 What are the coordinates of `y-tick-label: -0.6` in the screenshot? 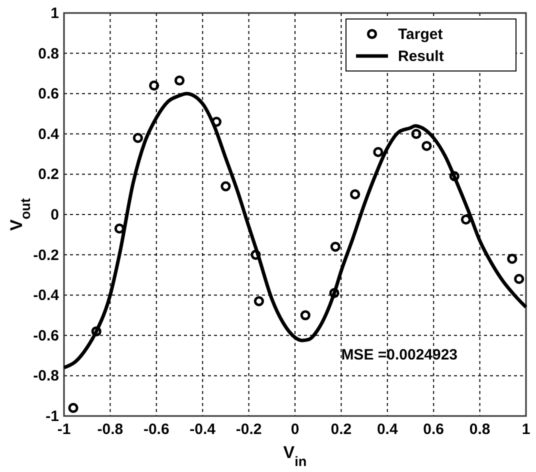 It's located at (46, 335).